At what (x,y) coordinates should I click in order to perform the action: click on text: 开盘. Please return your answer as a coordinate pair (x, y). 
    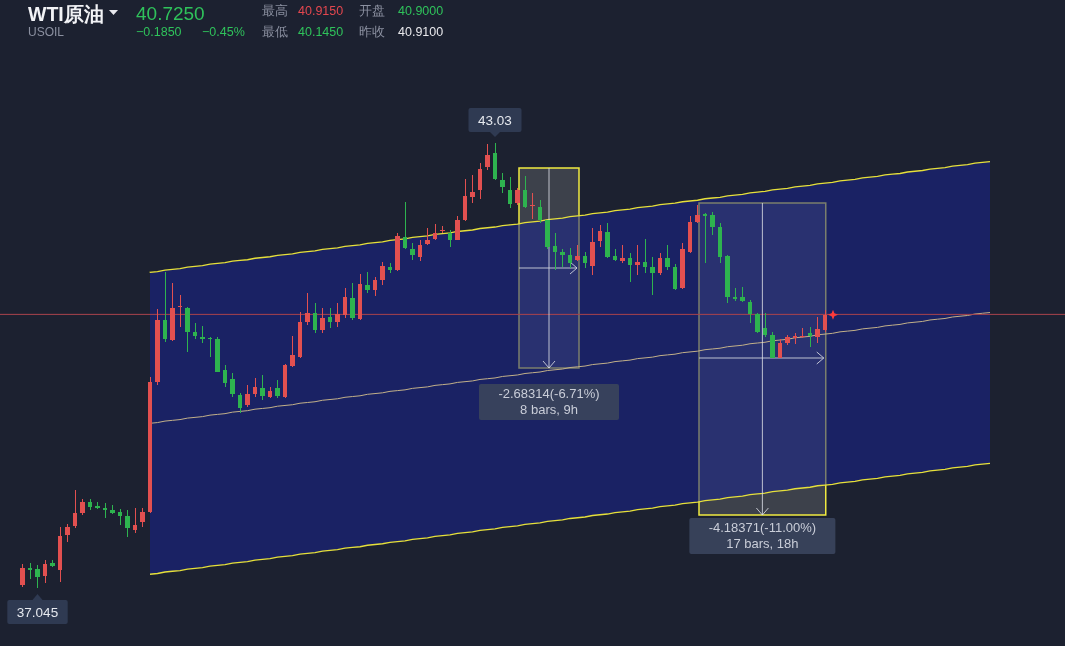
    Looking at the image, I should click on (372, 11).